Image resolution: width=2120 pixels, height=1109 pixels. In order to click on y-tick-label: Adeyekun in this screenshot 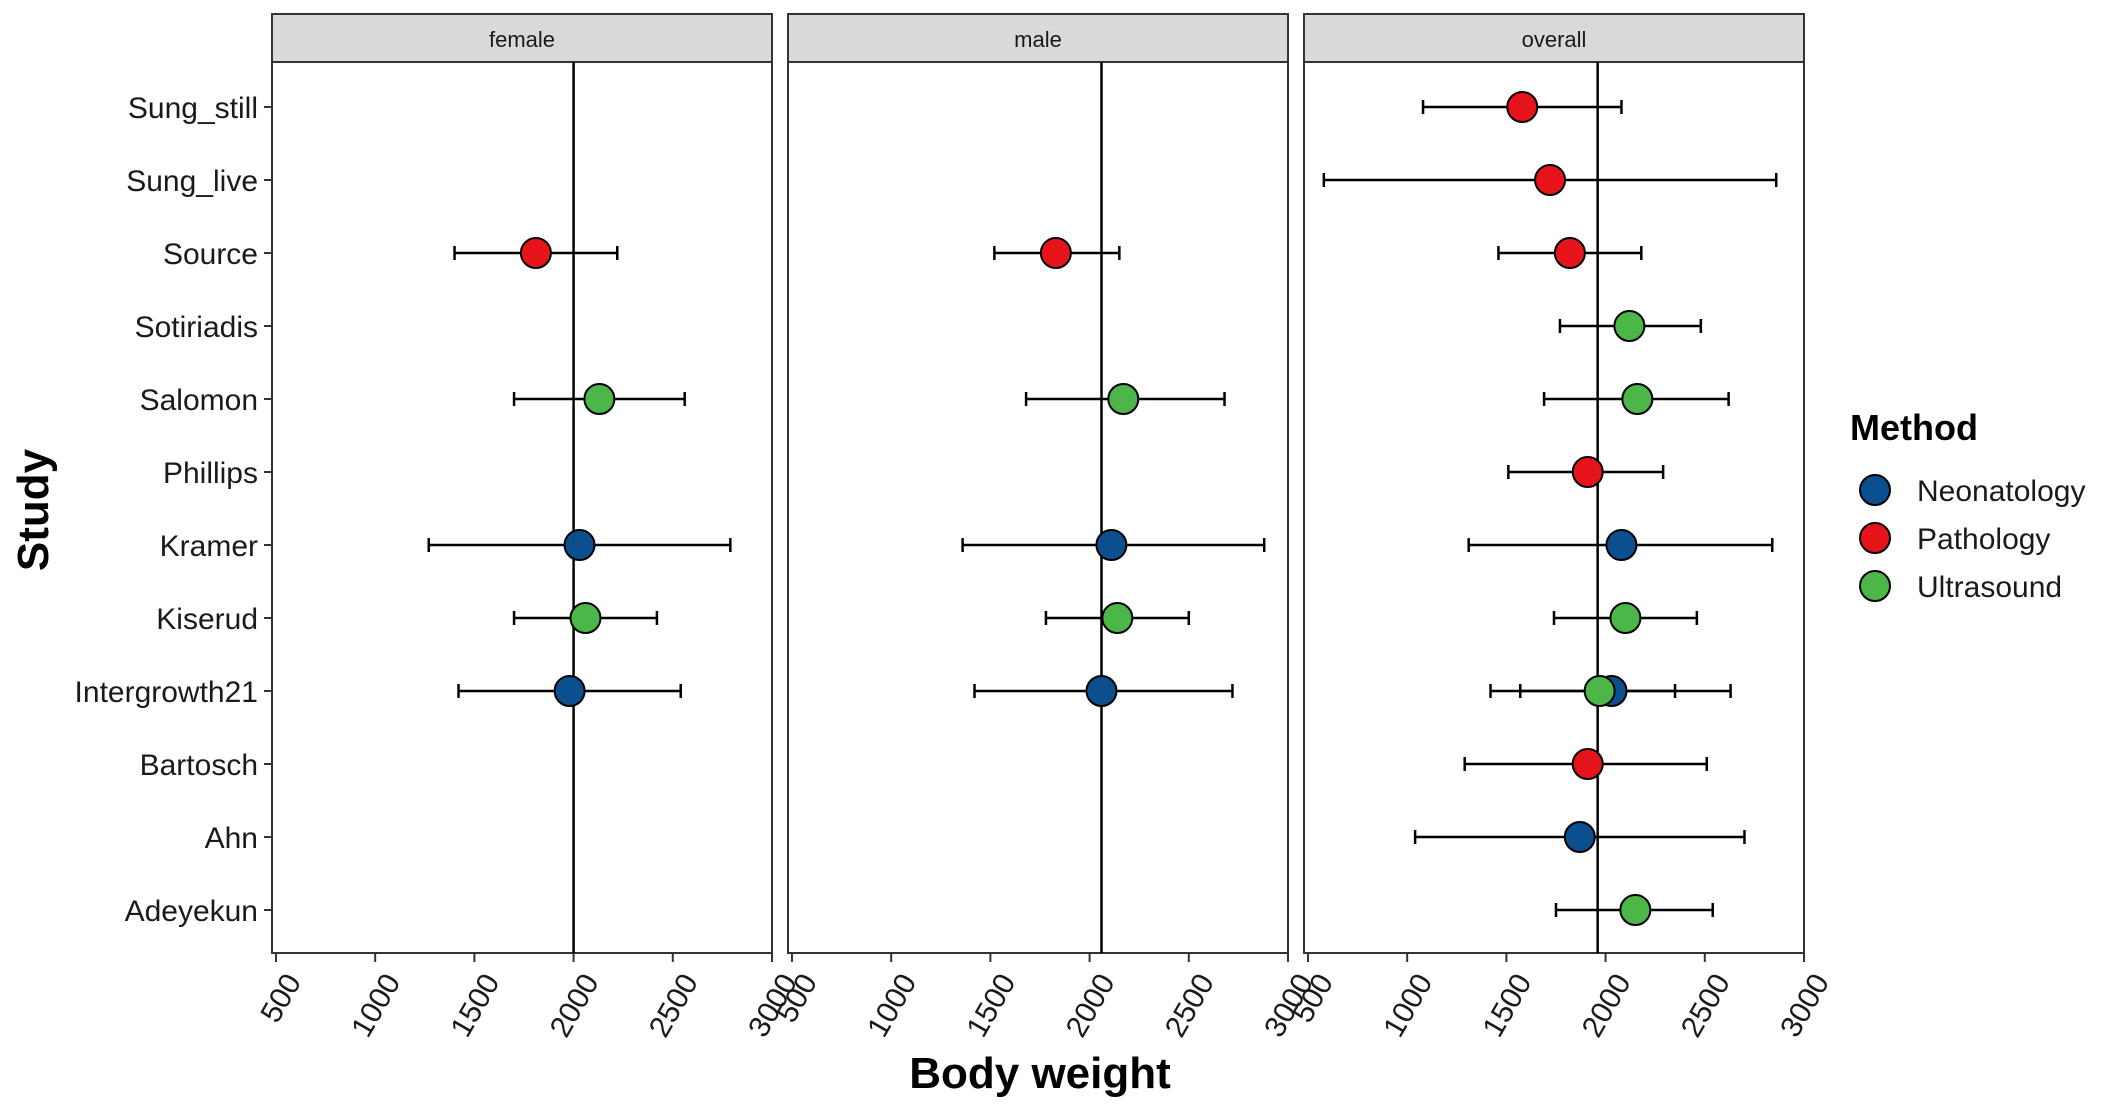, I will do `click(191, 911)`.